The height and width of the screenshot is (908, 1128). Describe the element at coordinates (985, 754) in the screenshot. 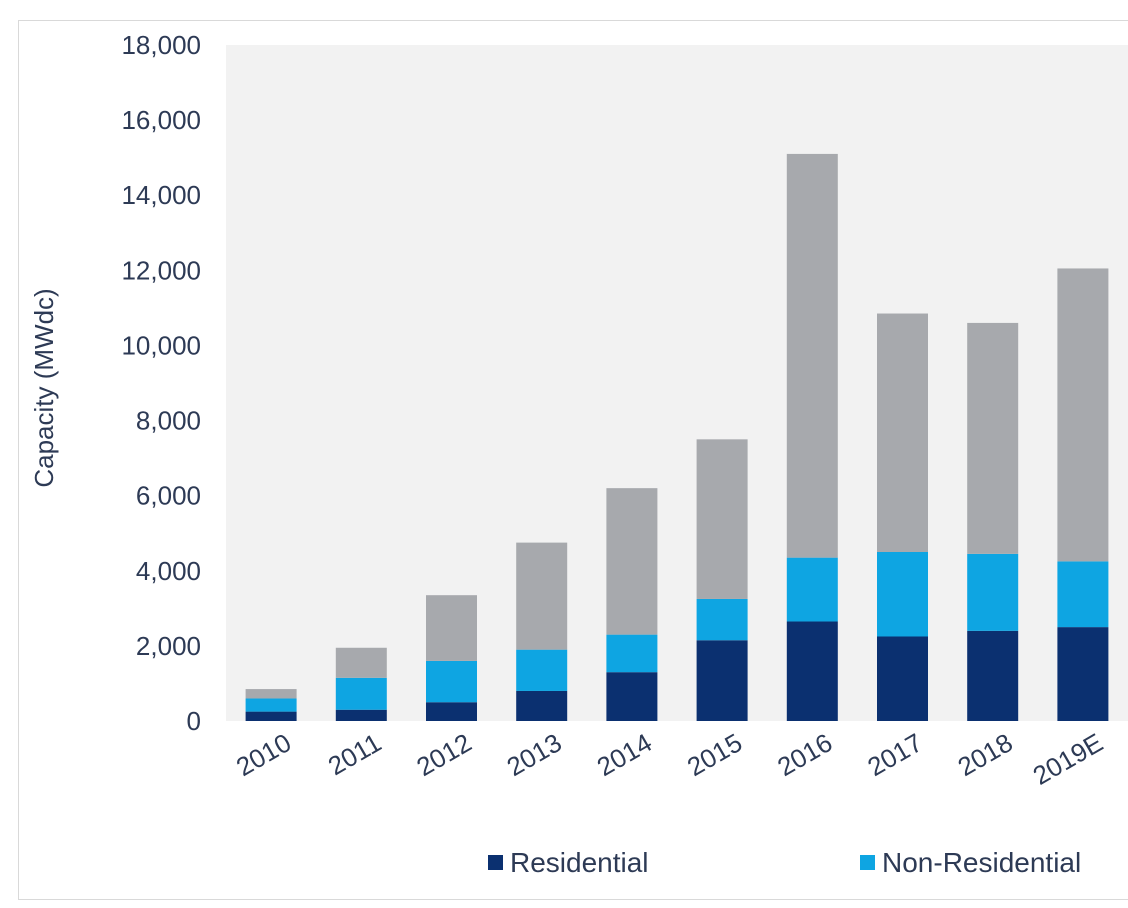

I see `x-tick-label: 2018` at that location.